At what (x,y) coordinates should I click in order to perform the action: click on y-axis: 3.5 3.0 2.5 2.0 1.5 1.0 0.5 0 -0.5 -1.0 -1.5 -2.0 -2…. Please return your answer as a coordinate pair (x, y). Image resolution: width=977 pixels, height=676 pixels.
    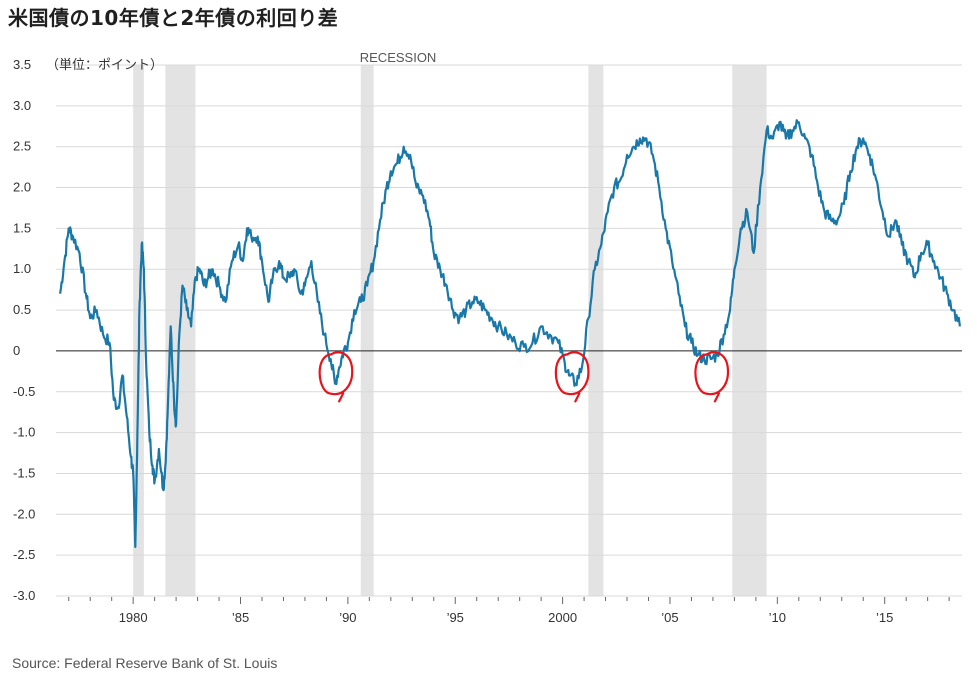
    Looking at the image, I should click on (24, 330).